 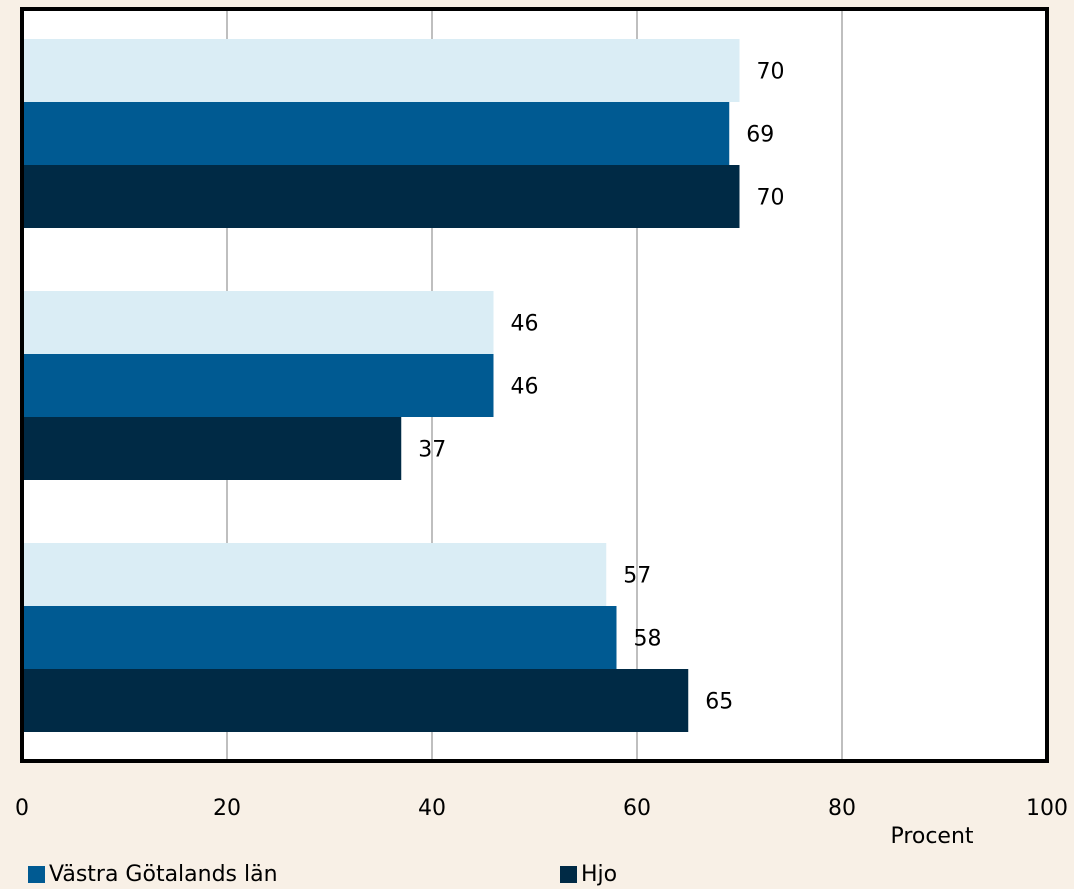 What do you see at coordinates (719, 702) in the screenshot?
I see `bar-value-label: 65` at bounding box center [719, 702].